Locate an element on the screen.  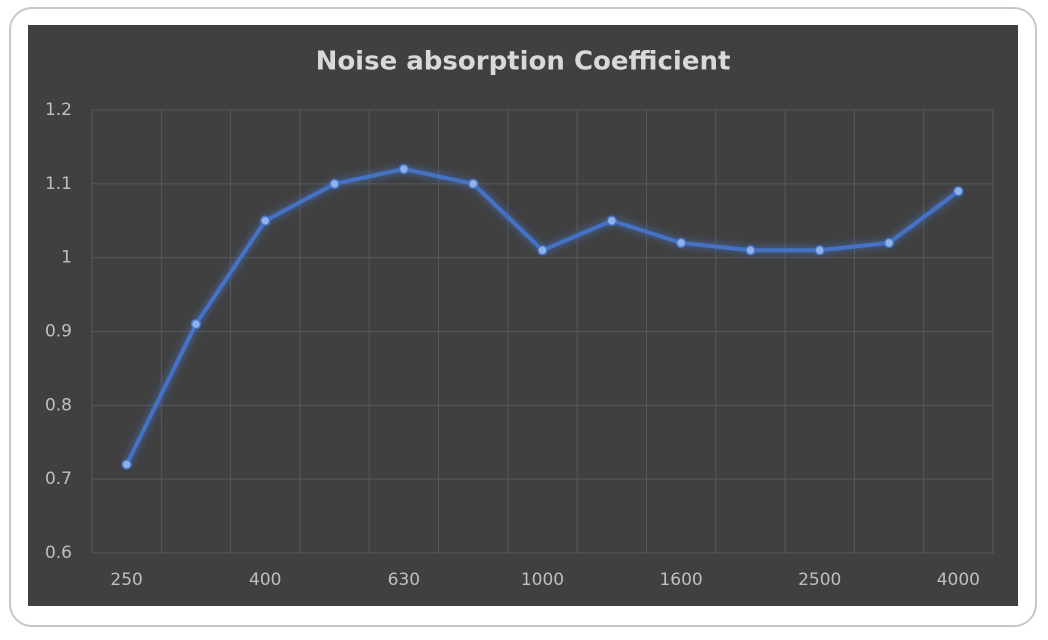
y-tick-label: 0.7 is located at coordinates (58, 479).